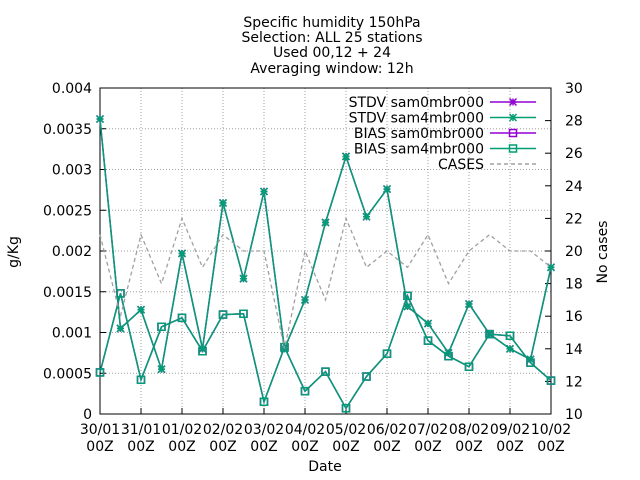 The width and height of the screenshot is (640, 480). I want to click on y2-tick-label: 12, so click(574, 382).